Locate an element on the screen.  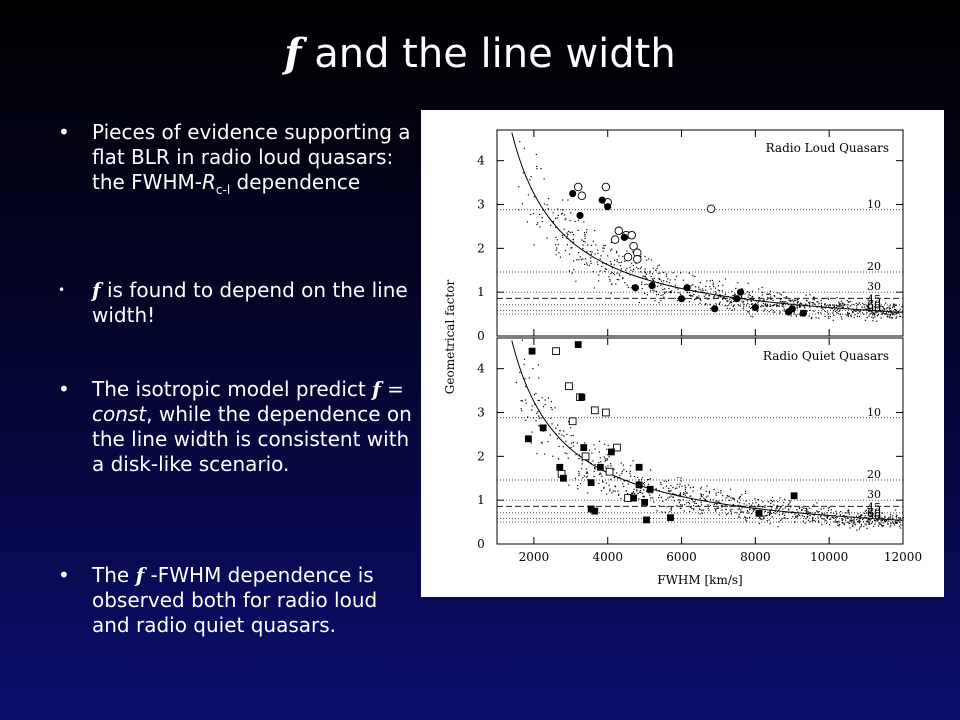
data-point-filled-circle is located at coordinates (803, 313).